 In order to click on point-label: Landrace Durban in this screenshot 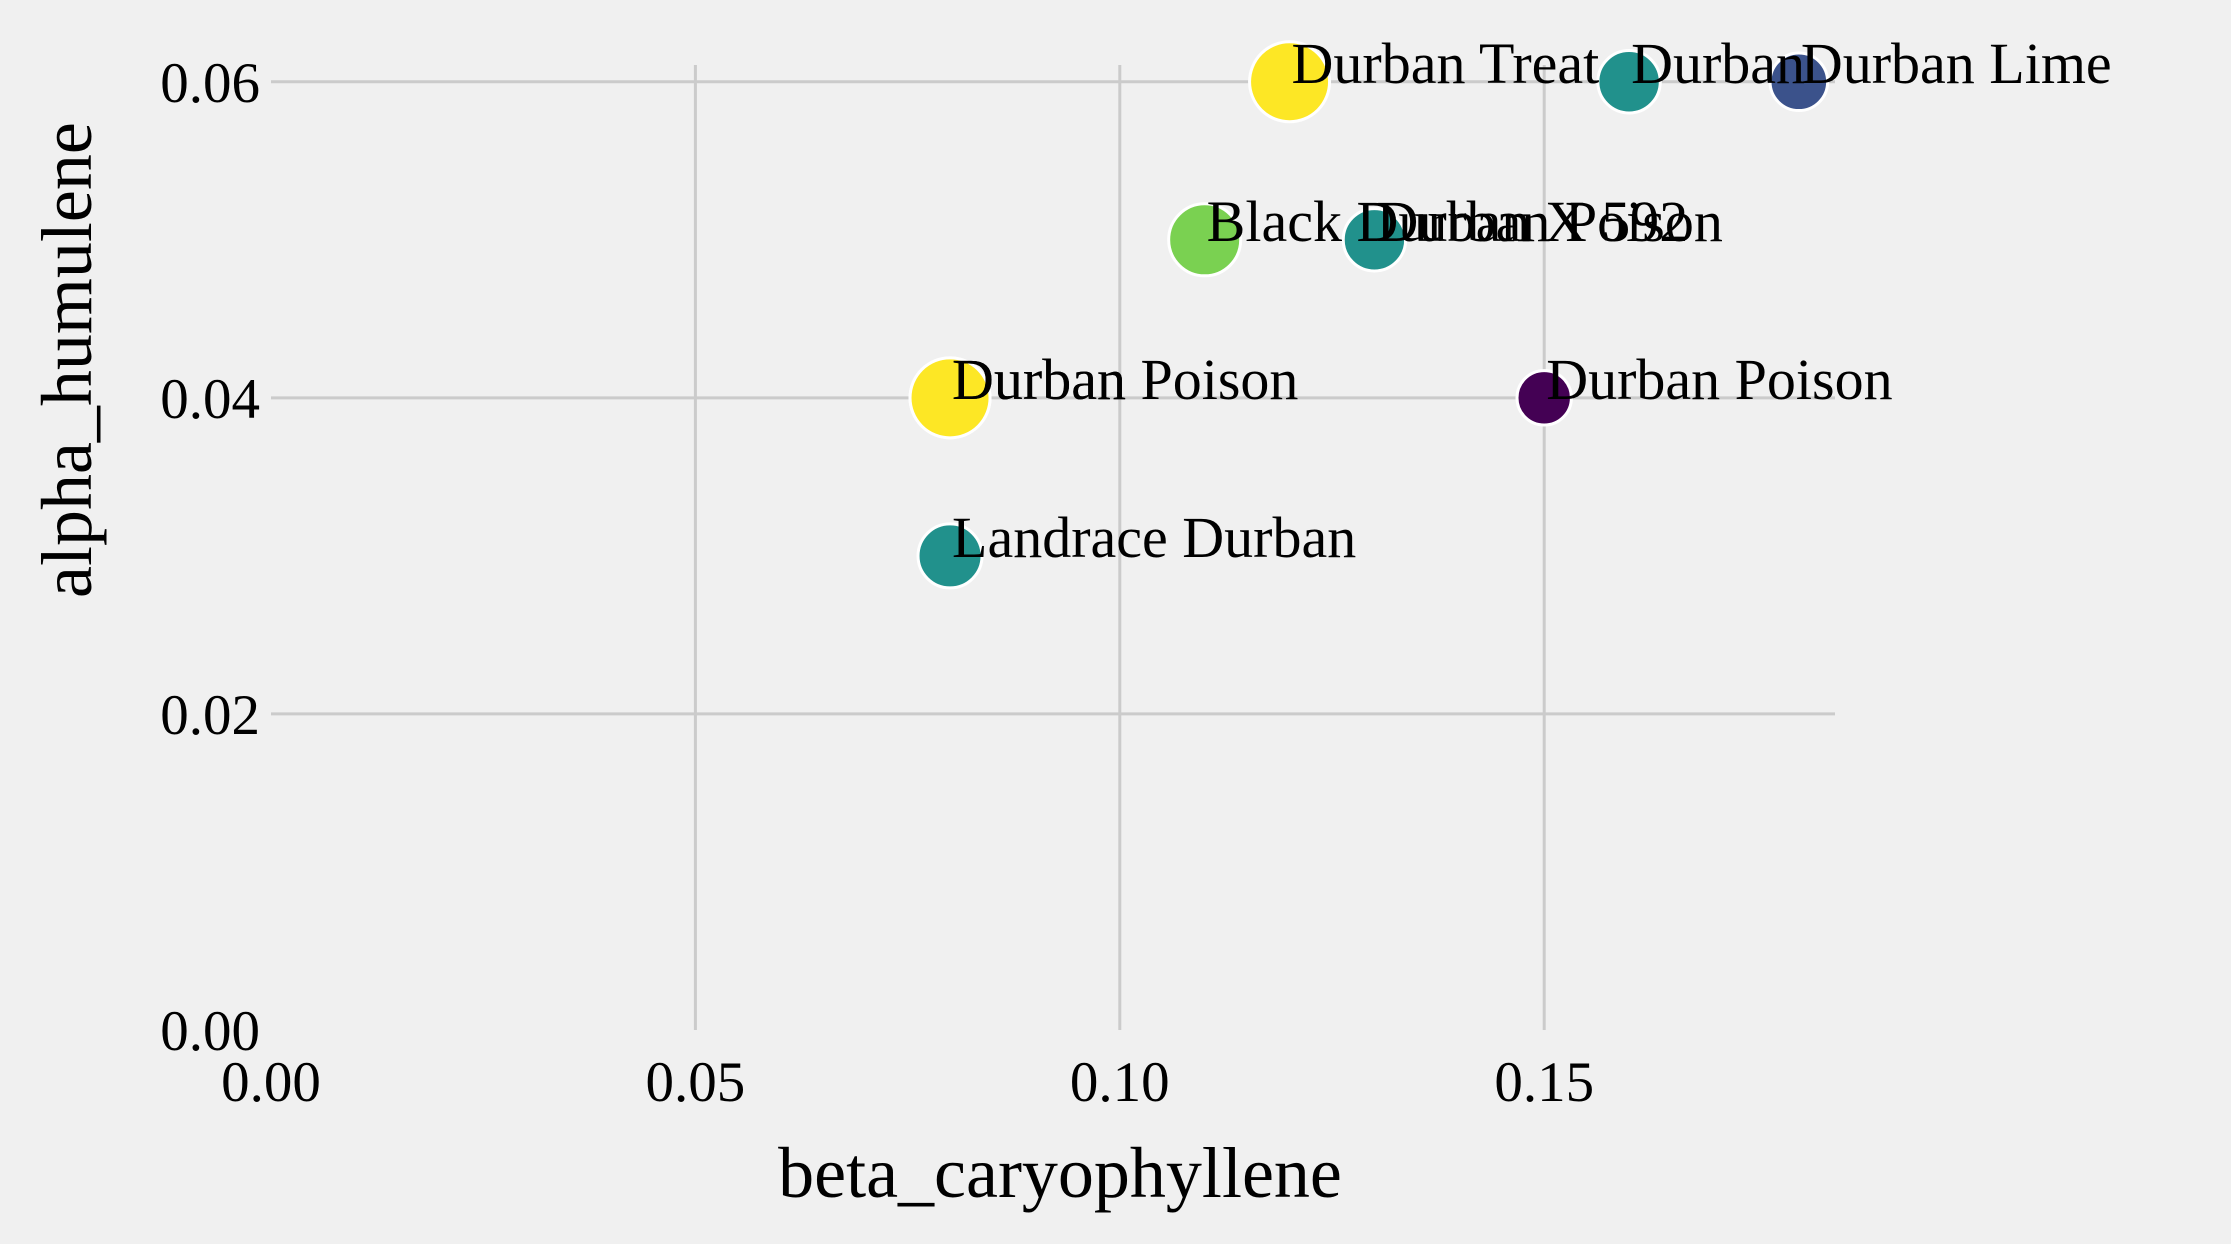, I will do `click(1154, 537)`.